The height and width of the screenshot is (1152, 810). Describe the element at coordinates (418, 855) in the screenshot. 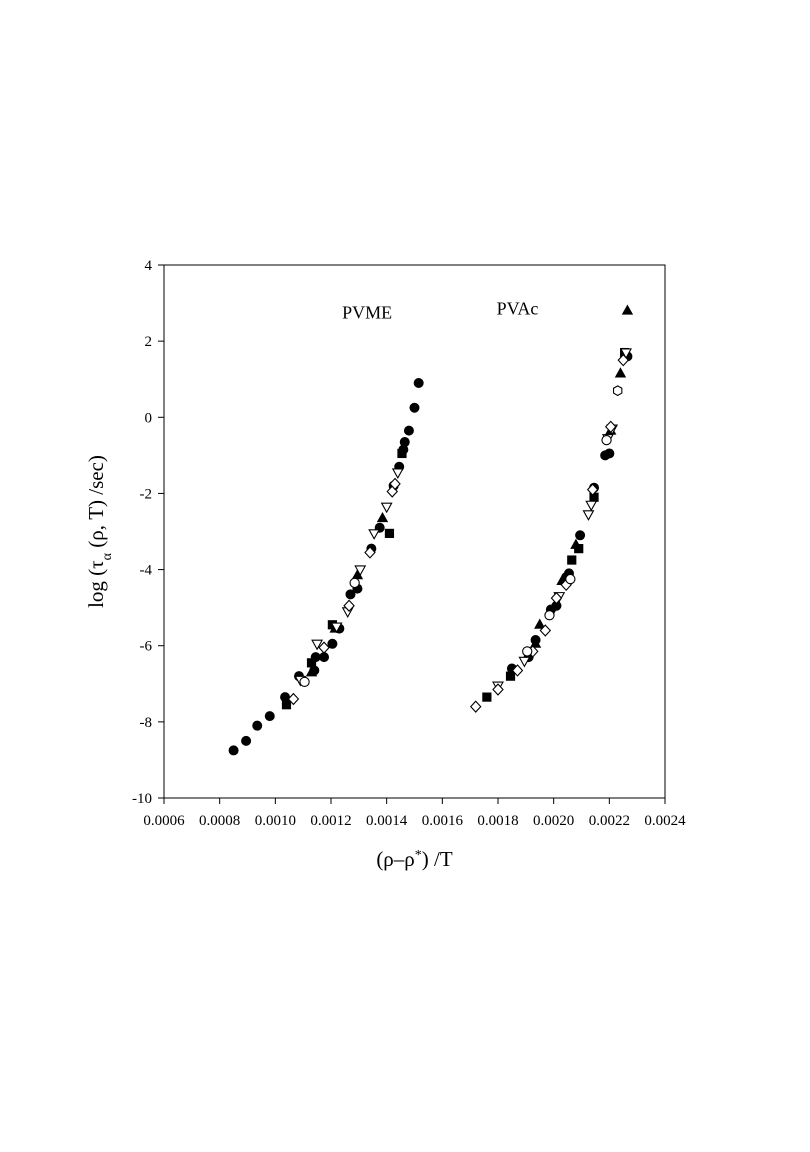

I see `x-axis-label-superscript: *` at that location.